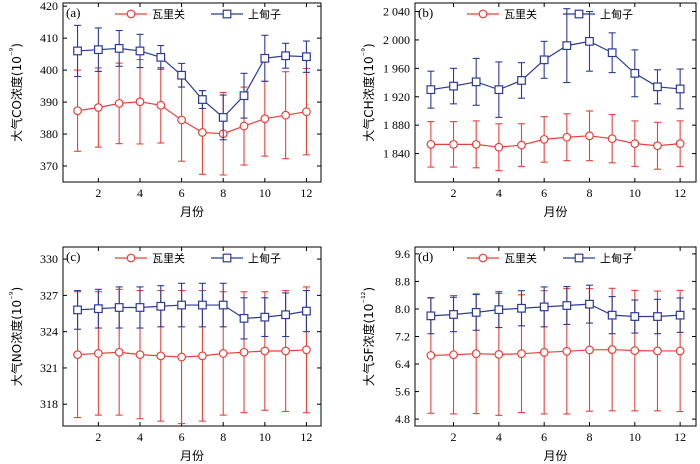  I want to click on y-tick-label: 1 840, so click(396, 154).